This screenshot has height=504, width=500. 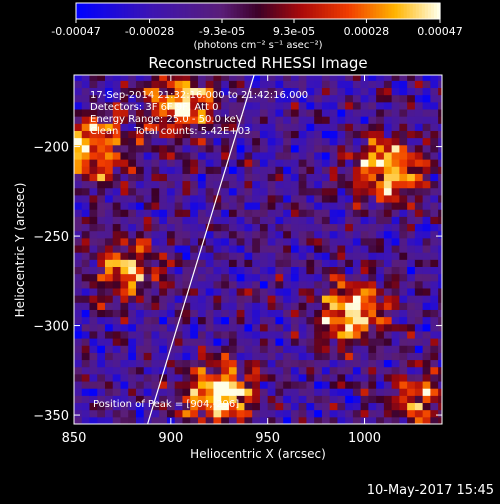 I want to click on annotation-detectors: Detectors: 3F 6F 9F, Att 0, so click(x=154, y=107).